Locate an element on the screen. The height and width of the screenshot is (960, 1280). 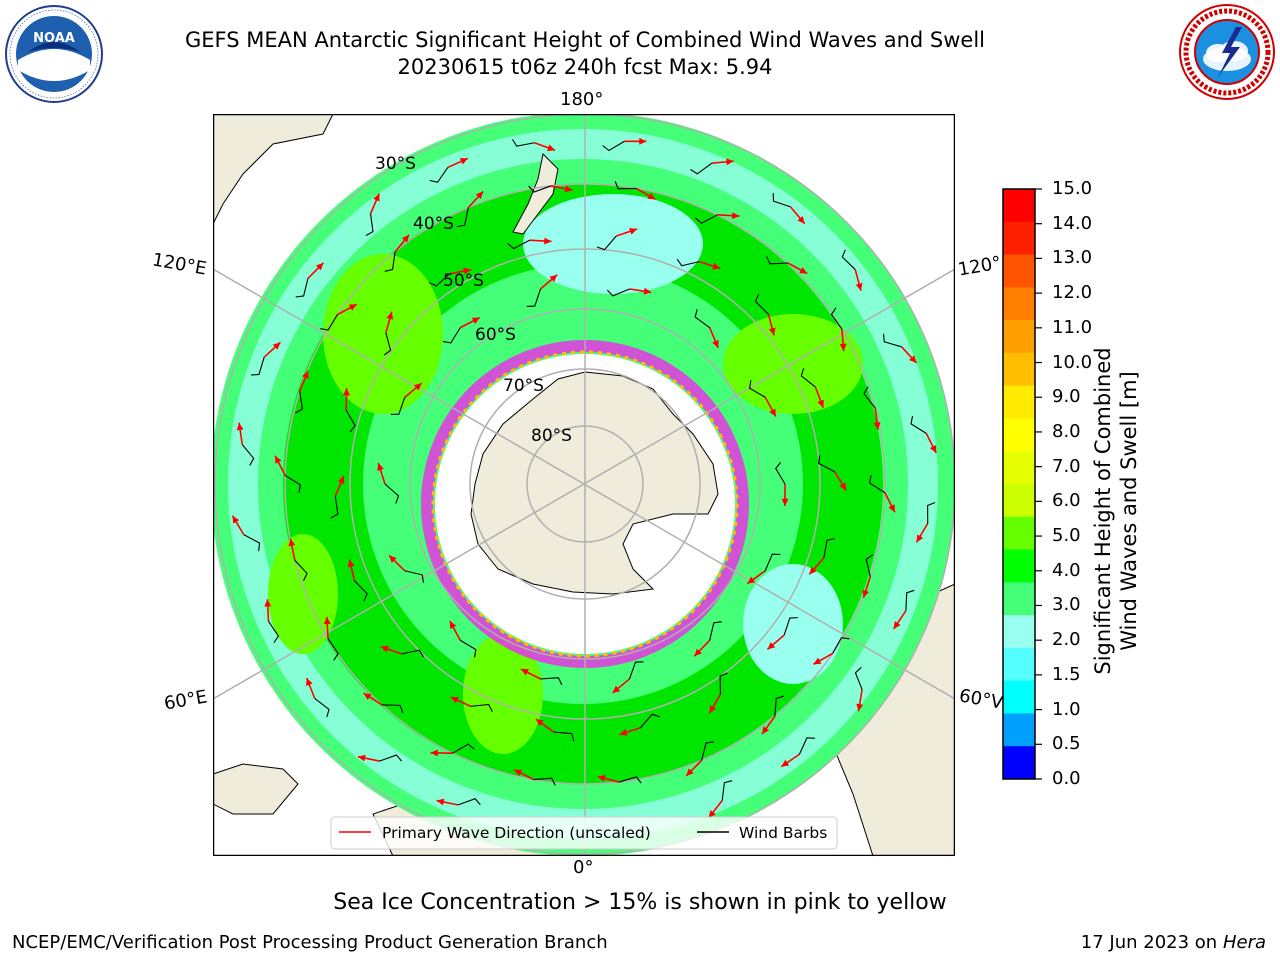
colorbar-tick-label: 3.0 is located at coordinates (1066, 605).